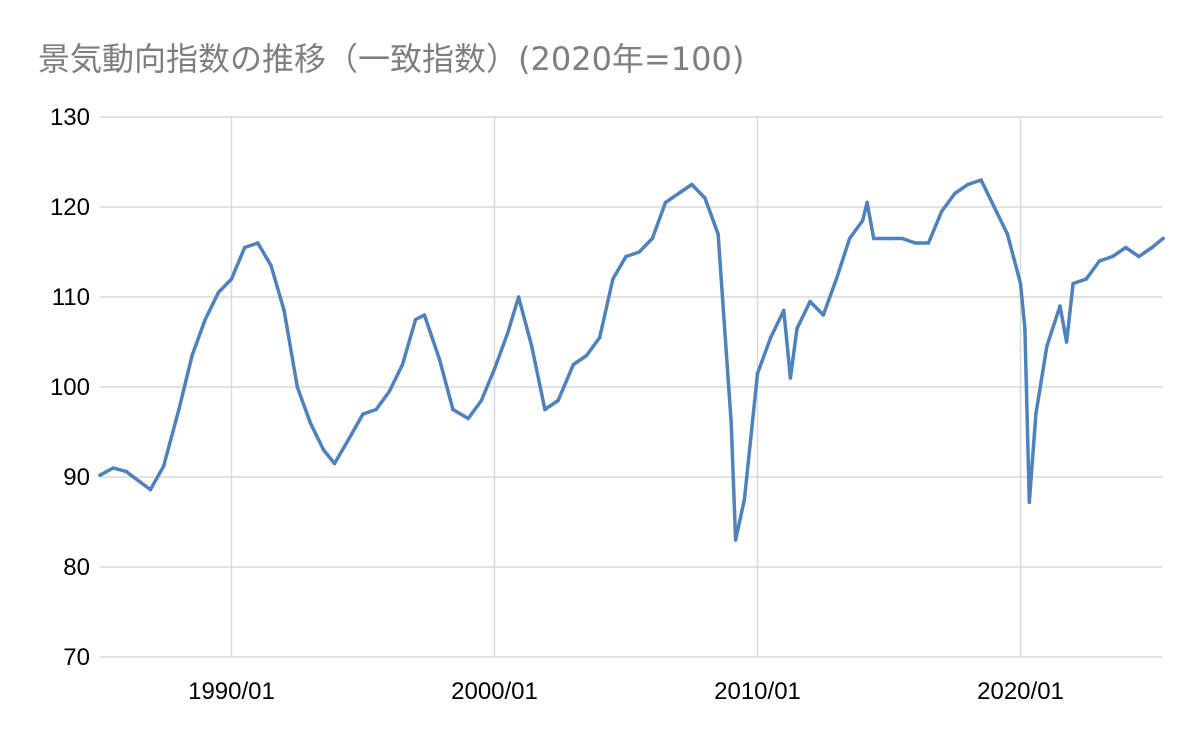 This screenshot has height=742, width=1200. What do you see at coordinates (71, 297) in the screenshot?
I see `y-tick-label: 110` at bounding box center [71, 297].